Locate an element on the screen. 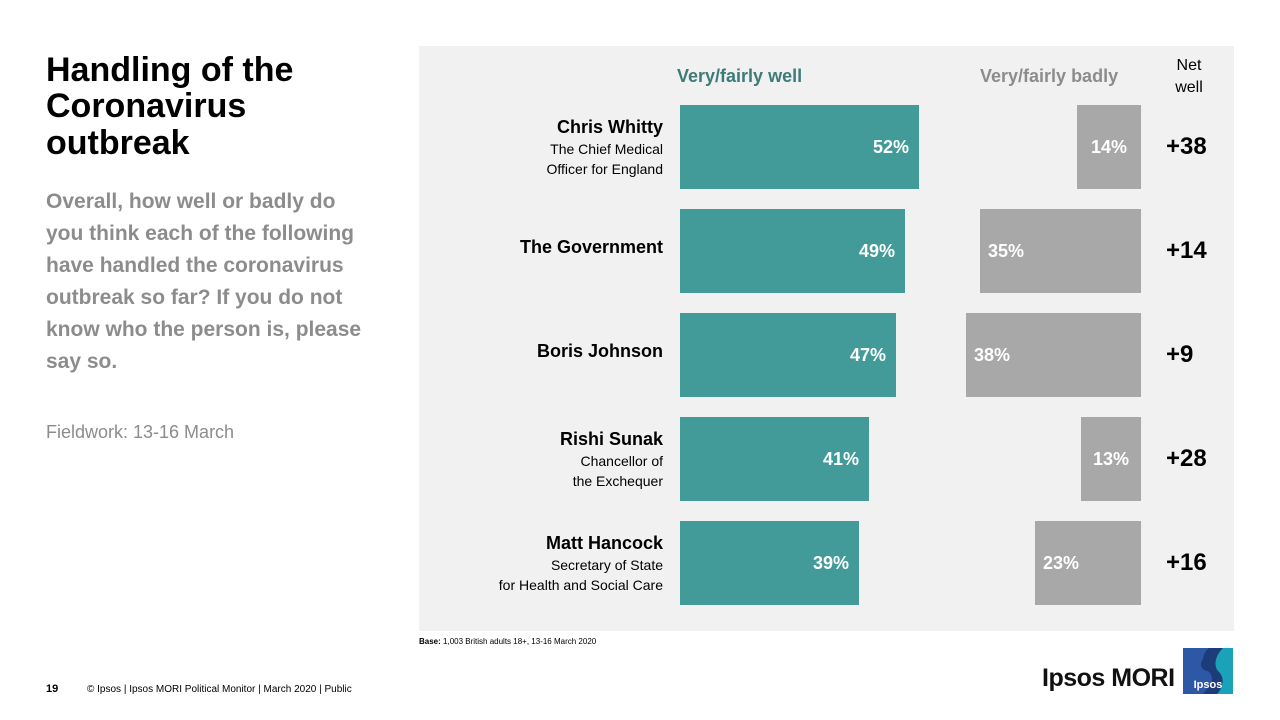 The image size is (1280, 720). net-well-value: +14 is located at coordinates (1186, 250).